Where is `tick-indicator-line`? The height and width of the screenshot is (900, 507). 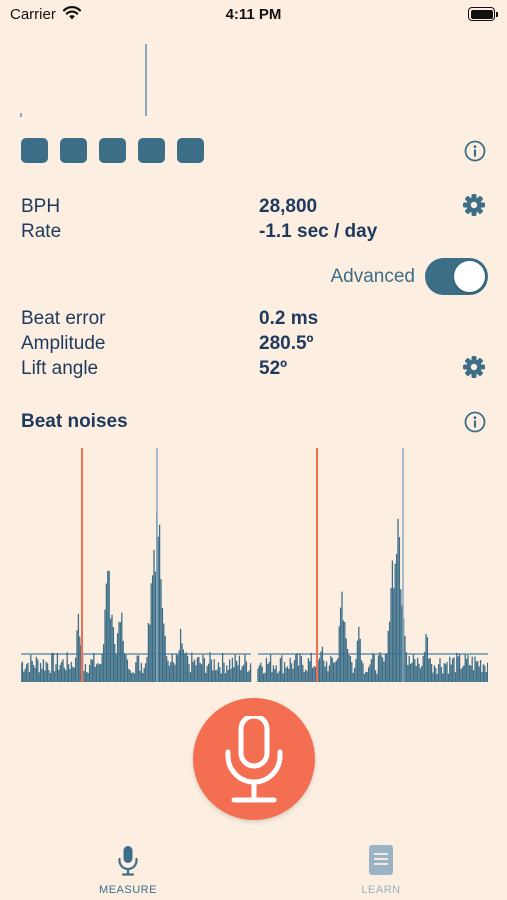 tick-indicator-line is located at coordinates (146, 80).